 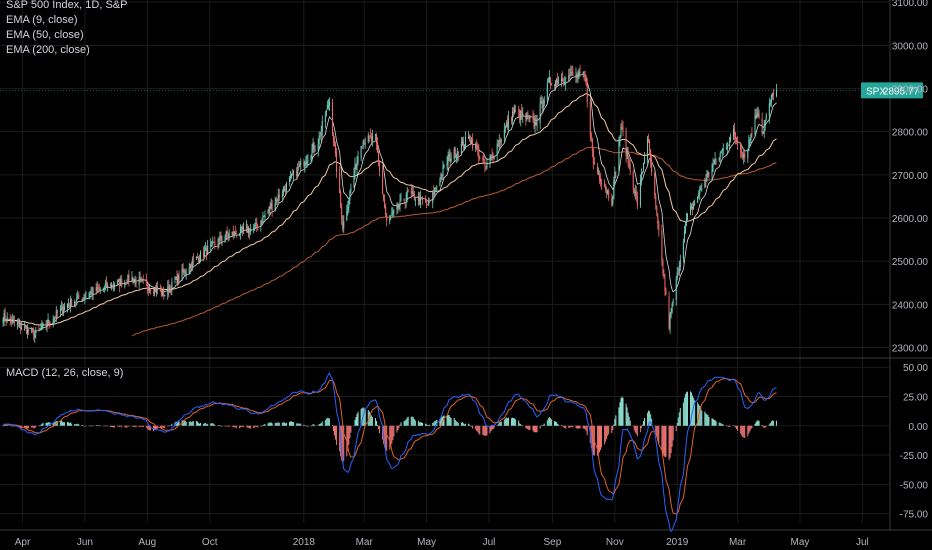 I want to click on price-tag, so click(x=892, y=90).